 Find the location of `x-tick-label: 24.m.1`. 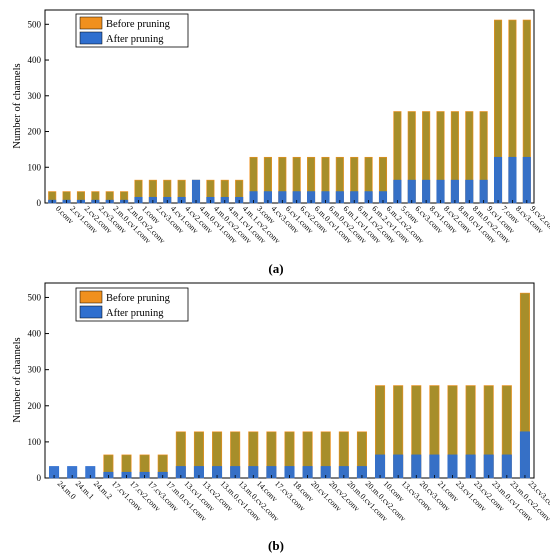

x-tick-label: 24.m.1 is located at coordinates (85, 490).